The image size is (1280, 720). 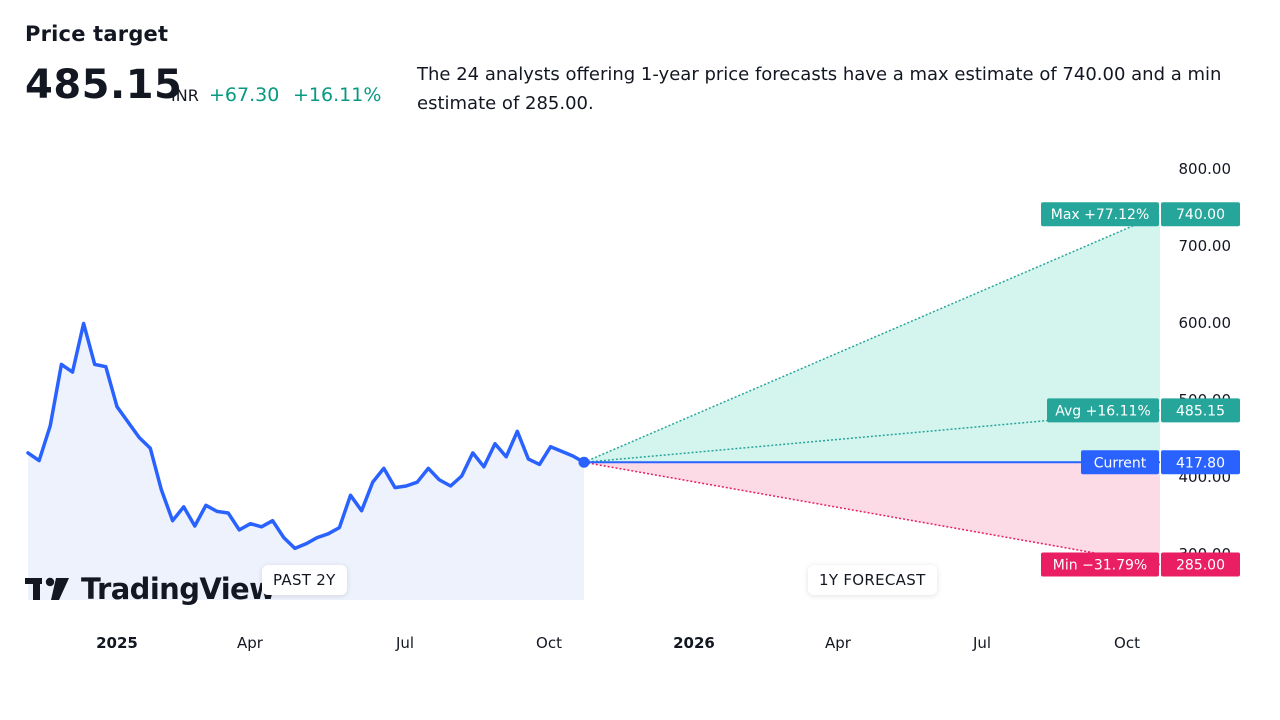 I want to click on x-tick-label: 2025, so click(x=117, y=643).